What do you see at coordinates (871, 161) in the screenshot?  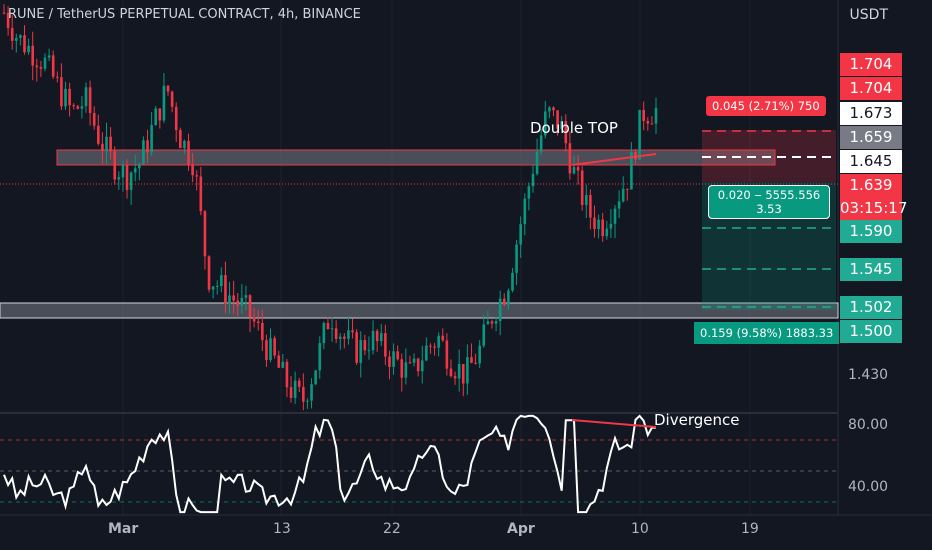 I see `price-label: 1.645` at bounding box center [871, 161].